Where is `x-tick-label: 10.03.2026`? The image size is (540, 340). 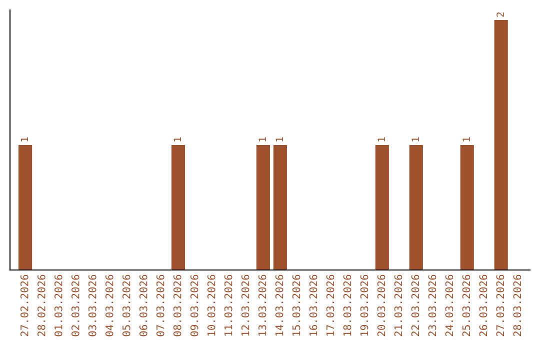 x-tick-label: 10.03.2026 is located at coordinates (211, 305).